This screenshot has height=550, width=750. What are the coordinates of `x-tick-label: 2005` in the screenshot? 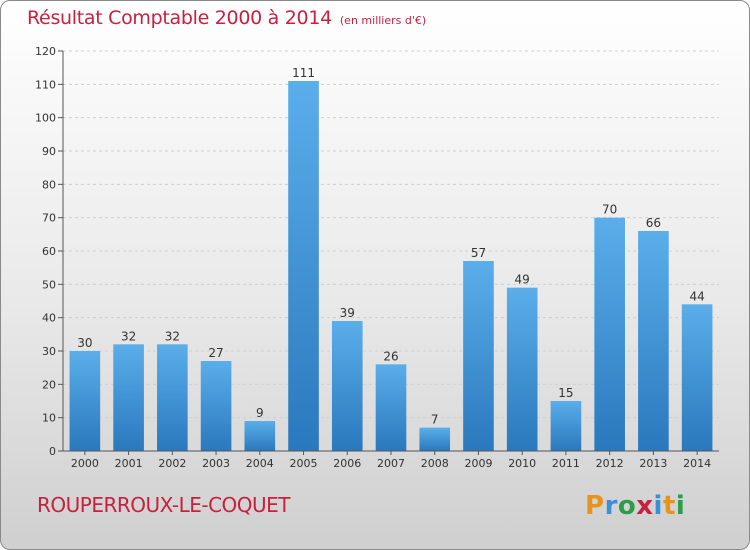 It's located at (304, 463).